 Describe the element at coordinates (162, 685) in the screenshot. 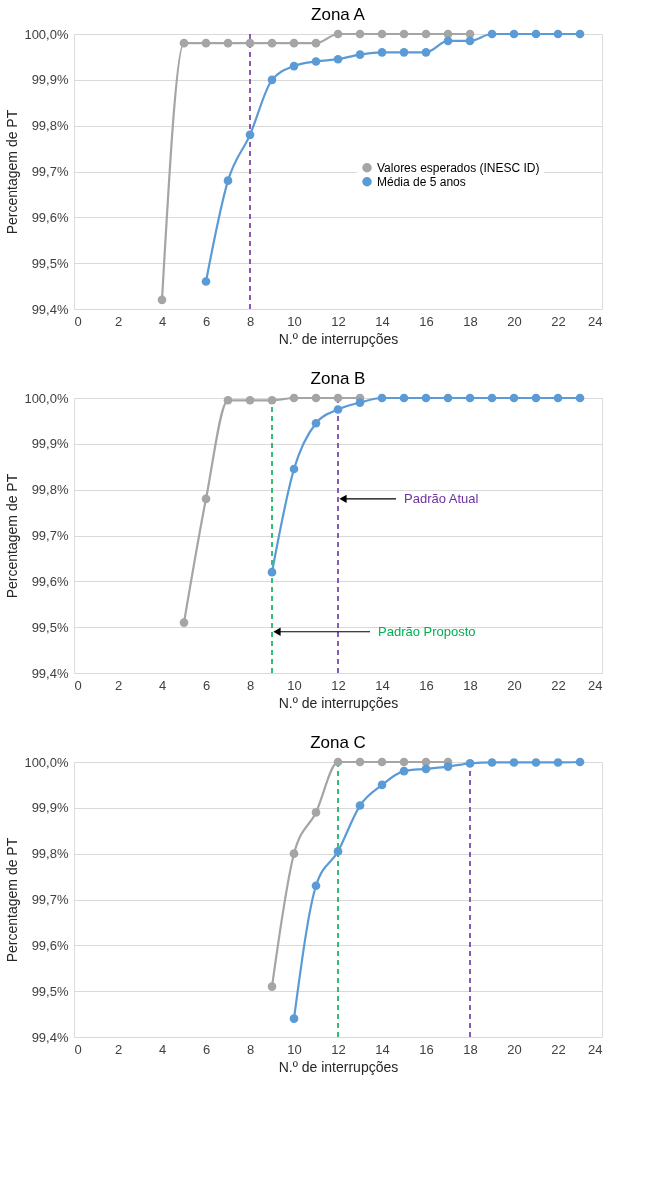

I see `x-tick-label: 4` at that location.